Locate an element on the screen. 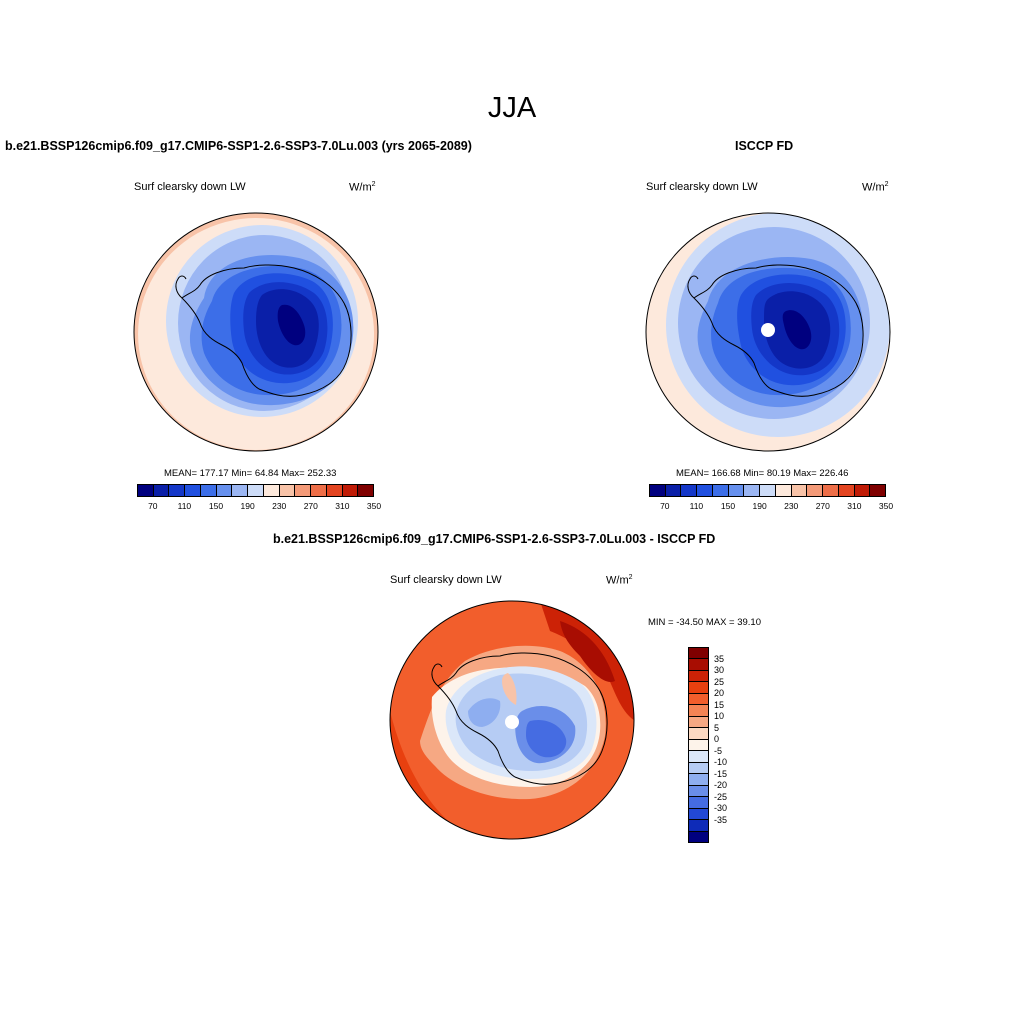  diff-polar-map is located at coordinates (512, 720).